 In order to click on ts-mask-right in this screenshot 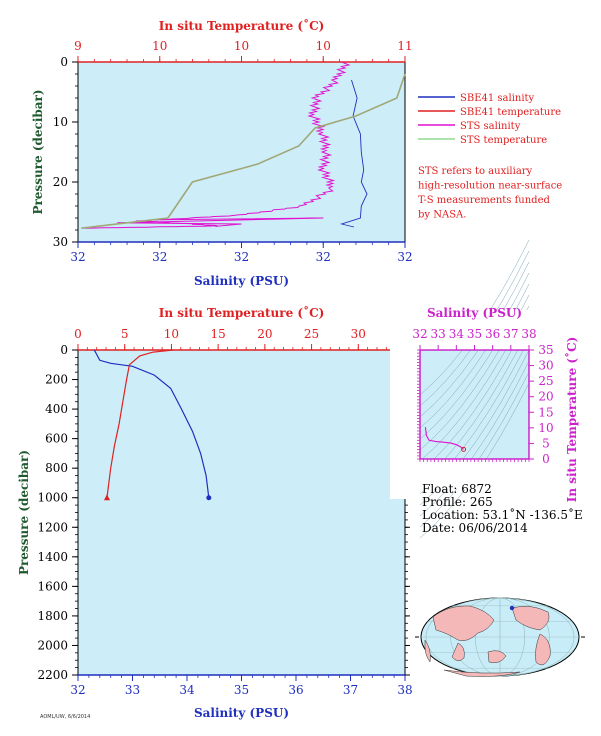, I will do `click(539, 404)`.